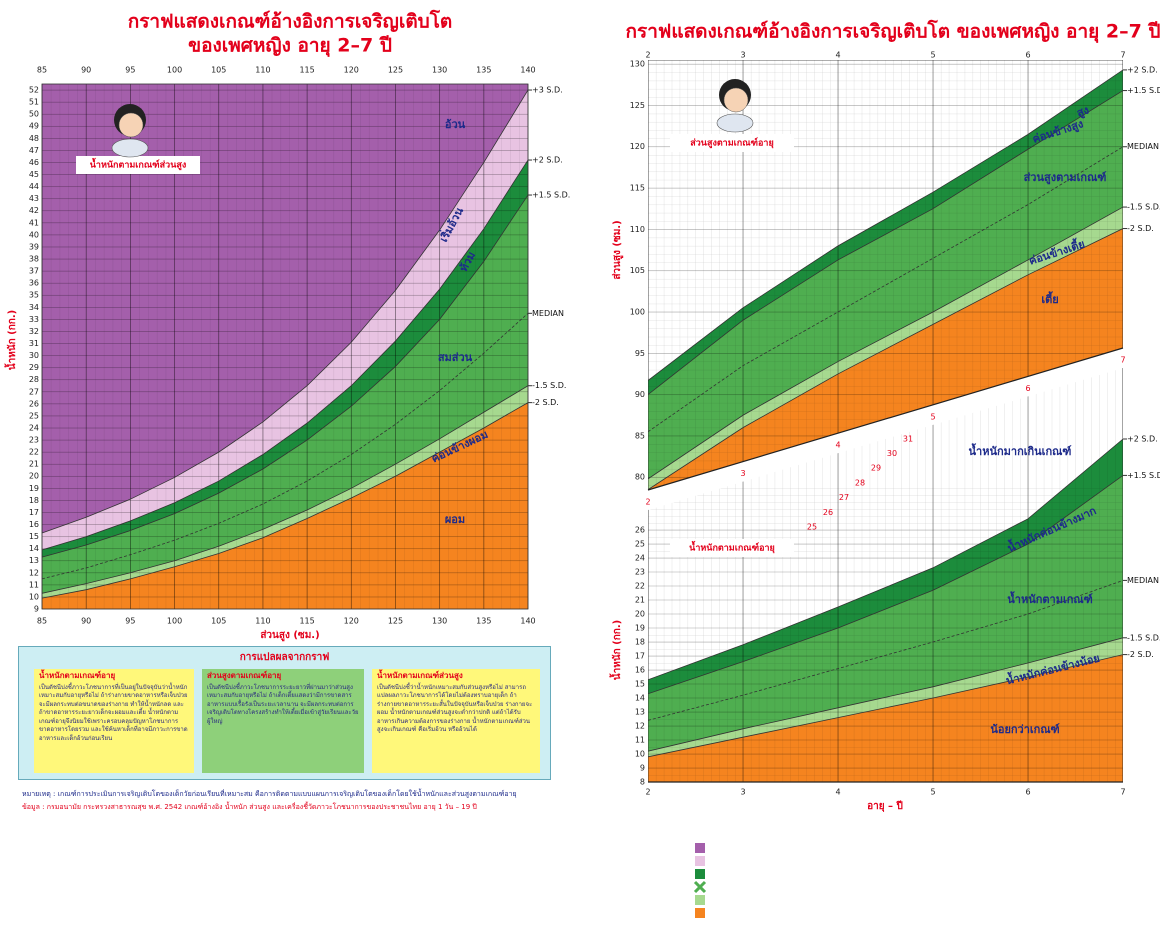 This screenshot has width=1160, height=925. Describe the element at coordinates (483, 70) in the screenshot. I see `x-tick-label-top: 135` at that location.